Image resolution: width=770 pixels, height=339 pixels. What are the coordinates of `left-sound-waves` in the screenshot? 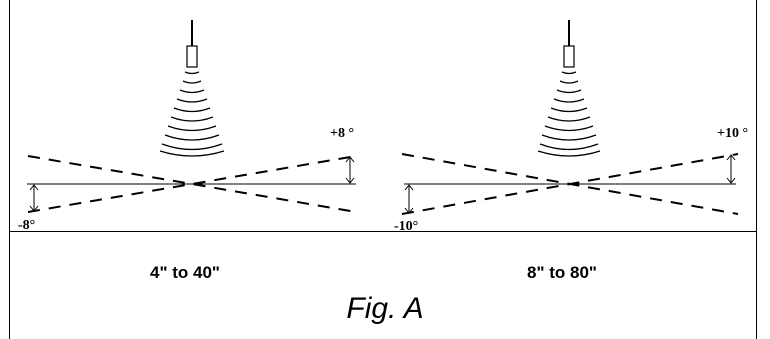 It's located at (192, 114).